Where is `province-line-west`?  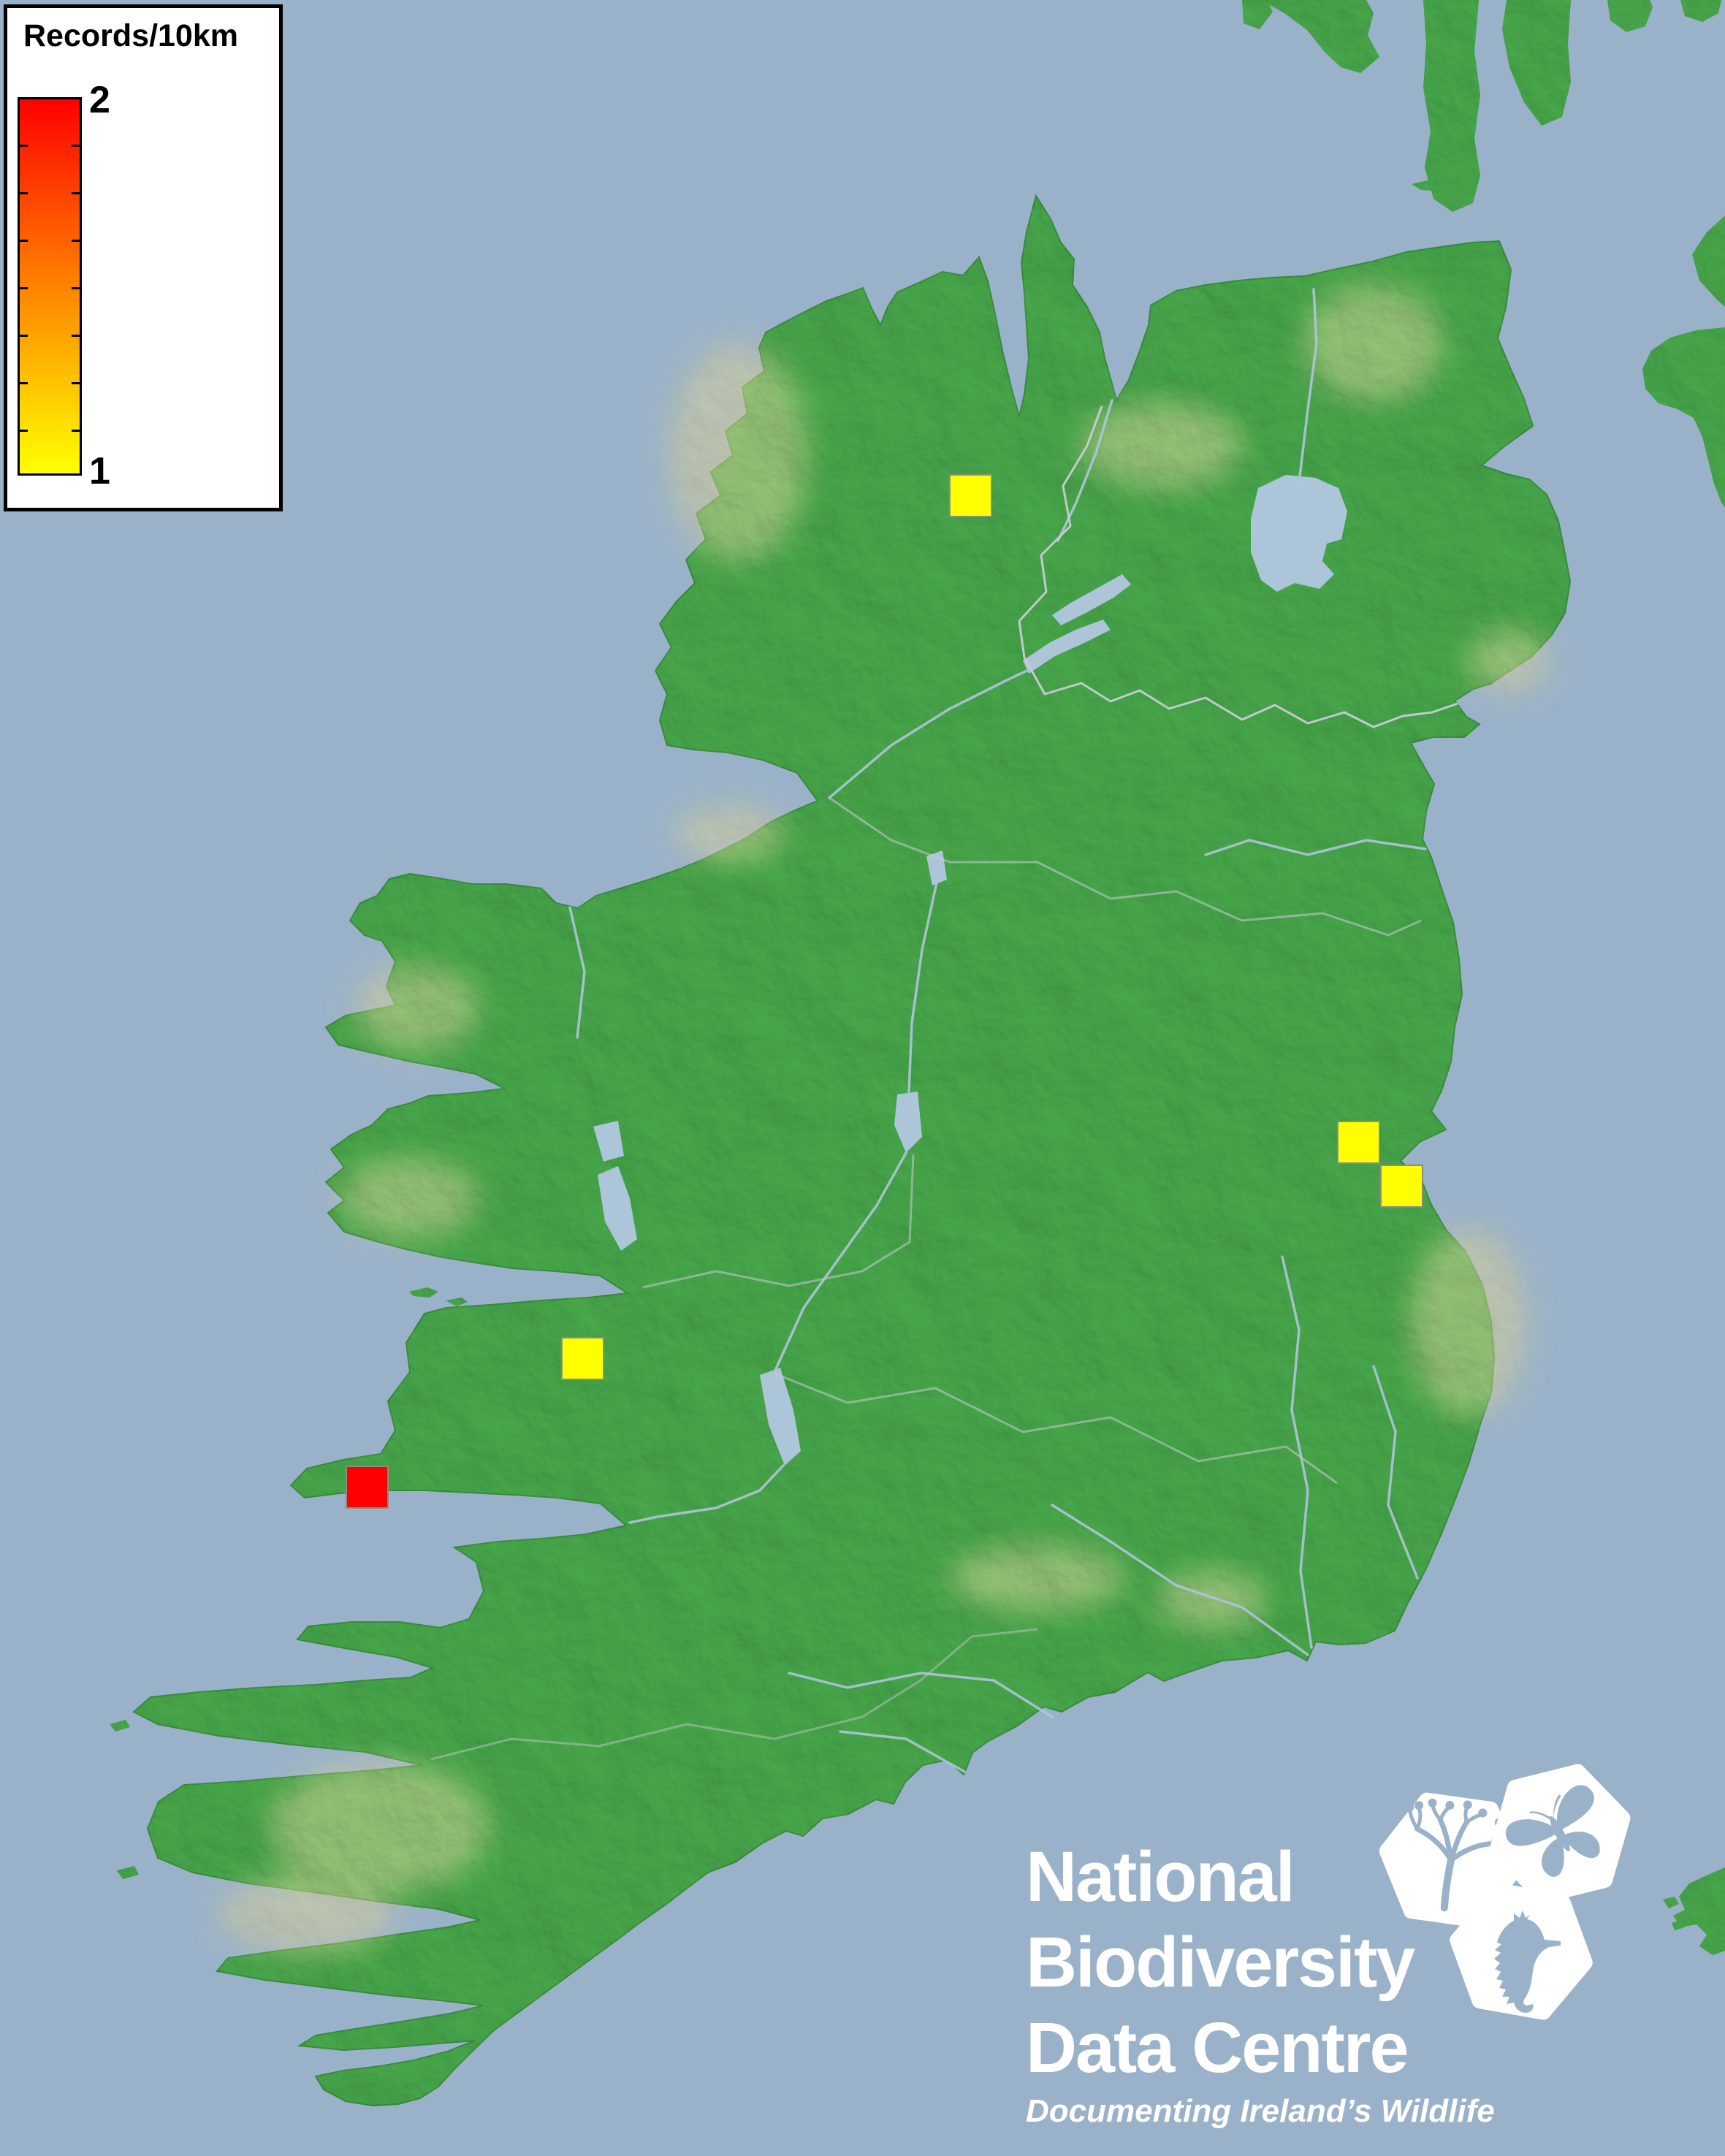
province-line-west is located at coordinates (778, 1221).